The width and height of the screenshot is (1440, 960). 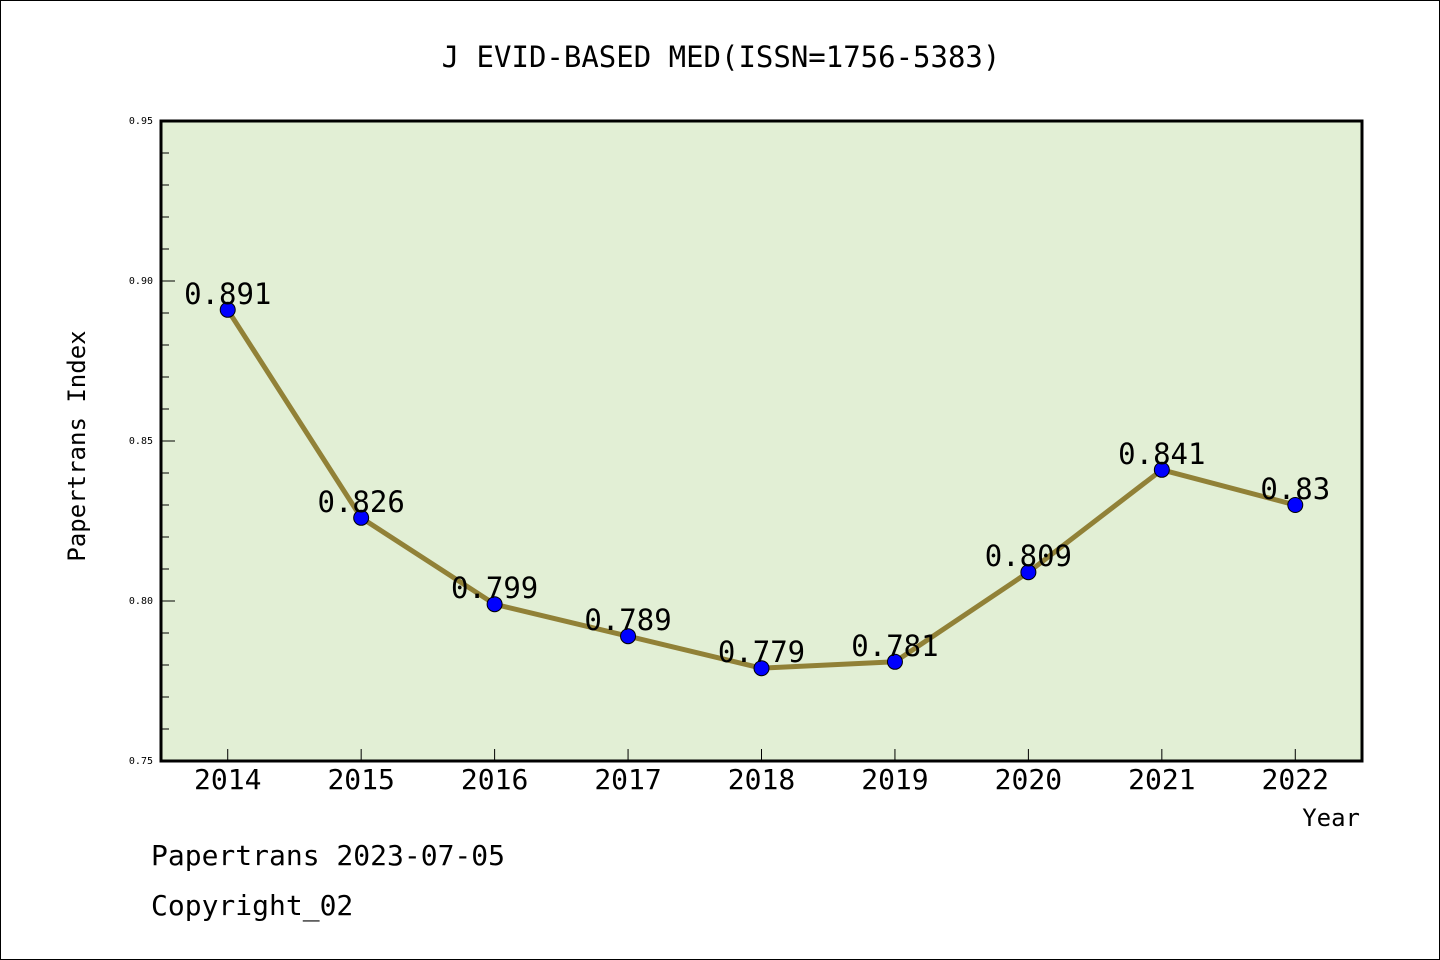 What do you see at coordinates (1295, 489) in the screenshot?
I see `data-label: 0.83` at bounding box center [1295, 489].